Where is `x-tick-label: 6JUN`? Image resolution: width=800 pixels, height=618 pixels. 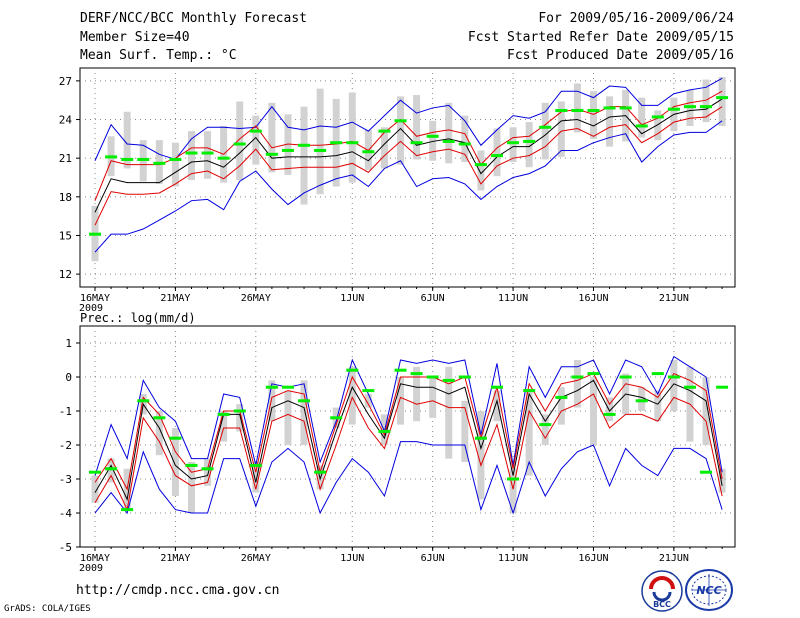
x-tick-label: 6JUN is located at coordinates (433, 558).